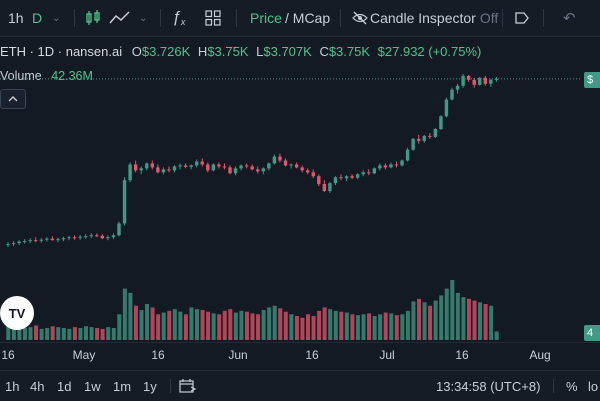 The image size is (600, 401). What do you see at coordinates (13, 99) in the screenshot?
I see `collapse-legend-button` at bounding box center [13, 99].